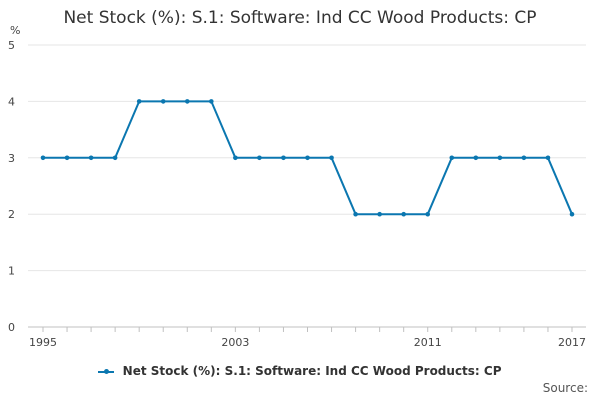 This screenshot has width=600, height=400. I want to click on y-tick-label: 3, so click(11, 158).